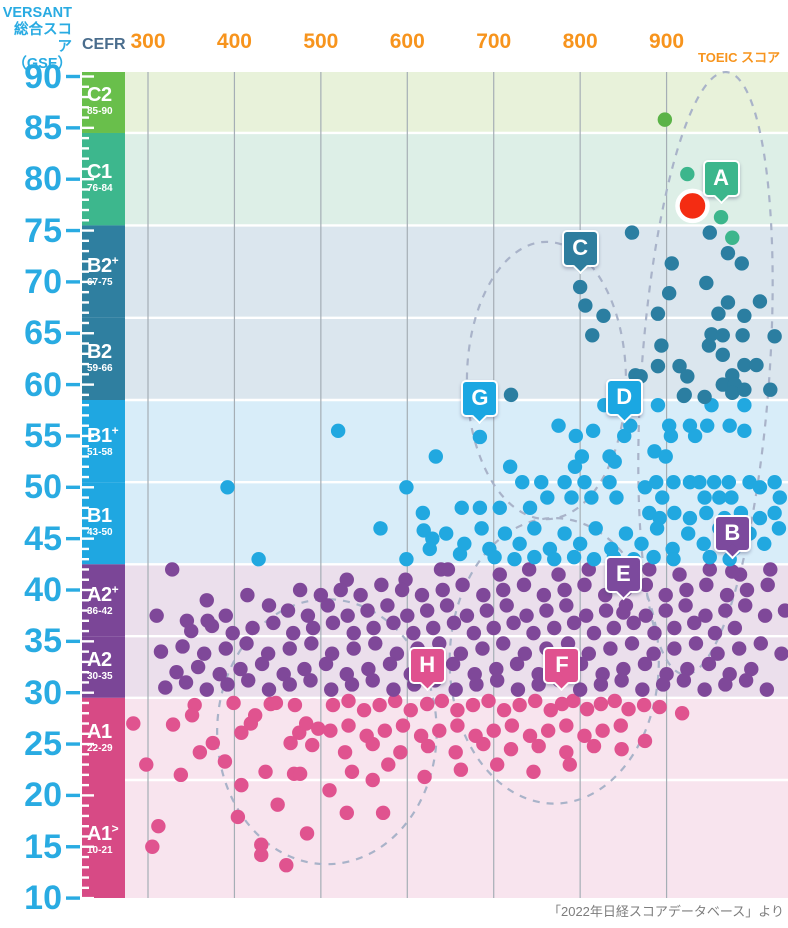  Describe the element at coordinates (100, 452) in the screenshot. I see `cefr-level-range: 51-58` at that location.